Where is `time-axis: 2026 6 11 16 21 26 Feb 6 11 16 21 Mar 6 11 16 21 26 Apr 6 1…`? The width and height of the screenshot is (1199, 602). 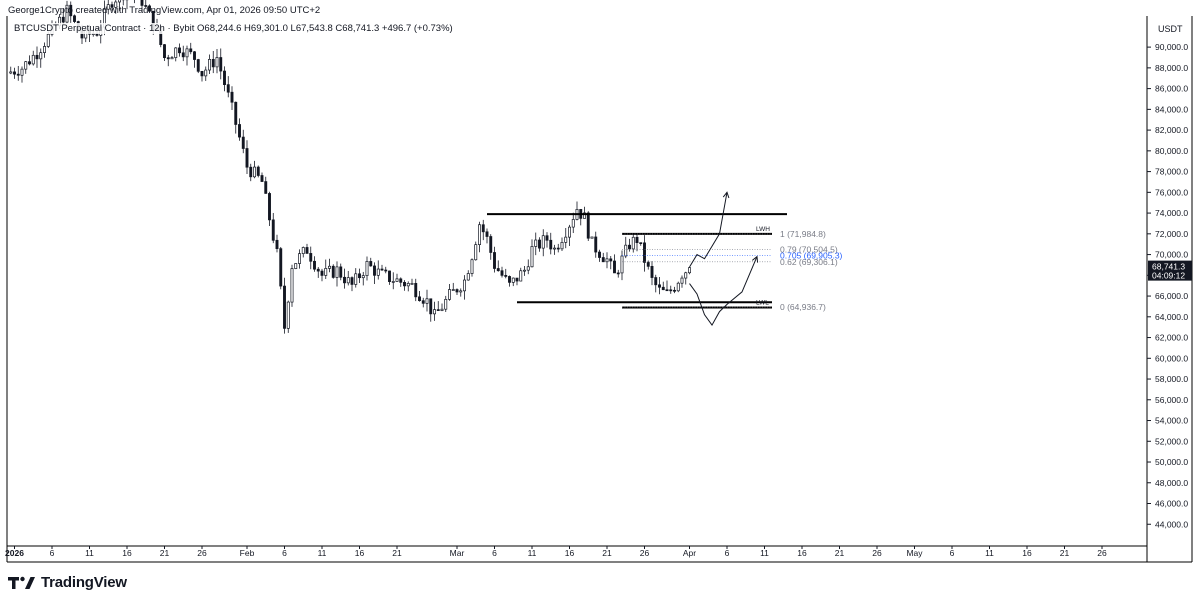 time-axis: 2026 6 11 16 21 26 Feb 6 11 16 21 Mar 6 11 16 21 26 Apr 6 1… is located at coordinates (556, 552).